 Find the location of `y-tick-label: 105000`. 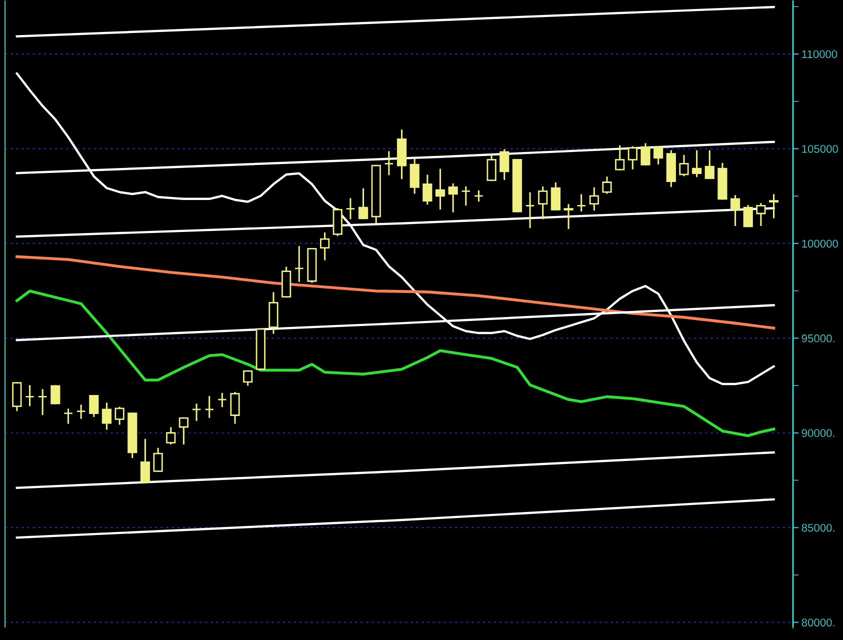

y-tick-label: 105000 is located at coordinates (820, 148).